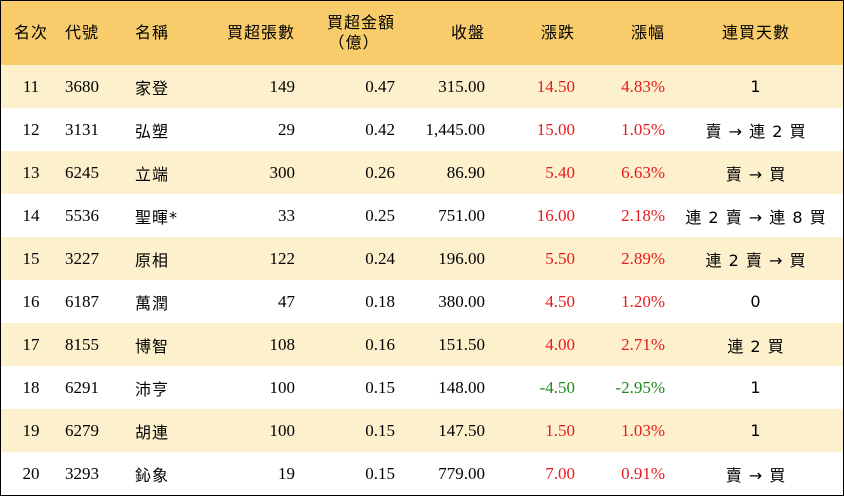 The height and width of the screenshot is (496, 844). Describe the element at coordinates (465, 172) in the screenshot. I see `cell-close: 86.90` at that location.